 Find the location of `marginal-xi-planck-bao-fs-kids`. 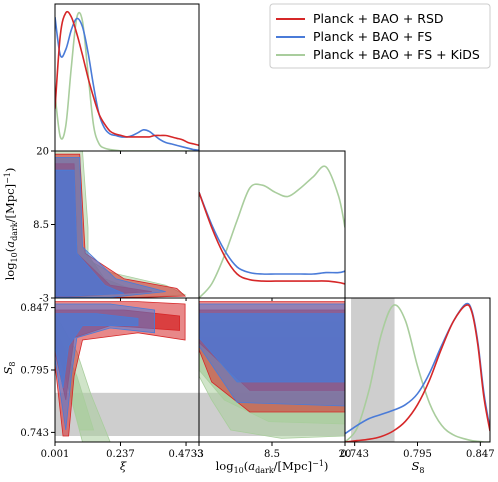

marginal-xi-planck-bao-fs-kids is located at coordinates (127, 81).